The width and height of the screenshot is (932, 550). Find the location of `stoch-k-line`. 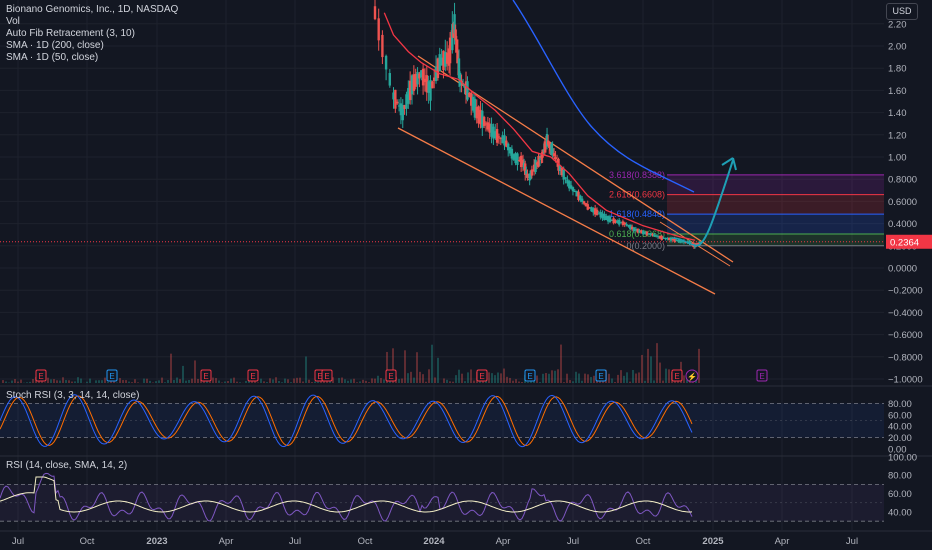

stoch-k-line is located at coordinates (346, 421).